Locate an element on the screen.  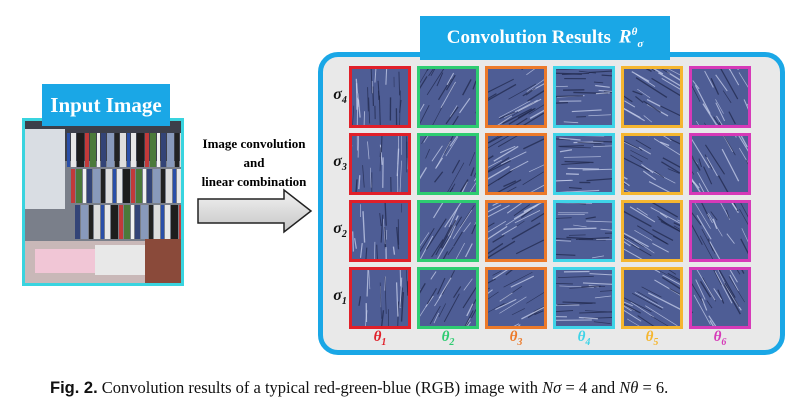
sigma-label-3: σ3 is located at coordinates (340, 163).